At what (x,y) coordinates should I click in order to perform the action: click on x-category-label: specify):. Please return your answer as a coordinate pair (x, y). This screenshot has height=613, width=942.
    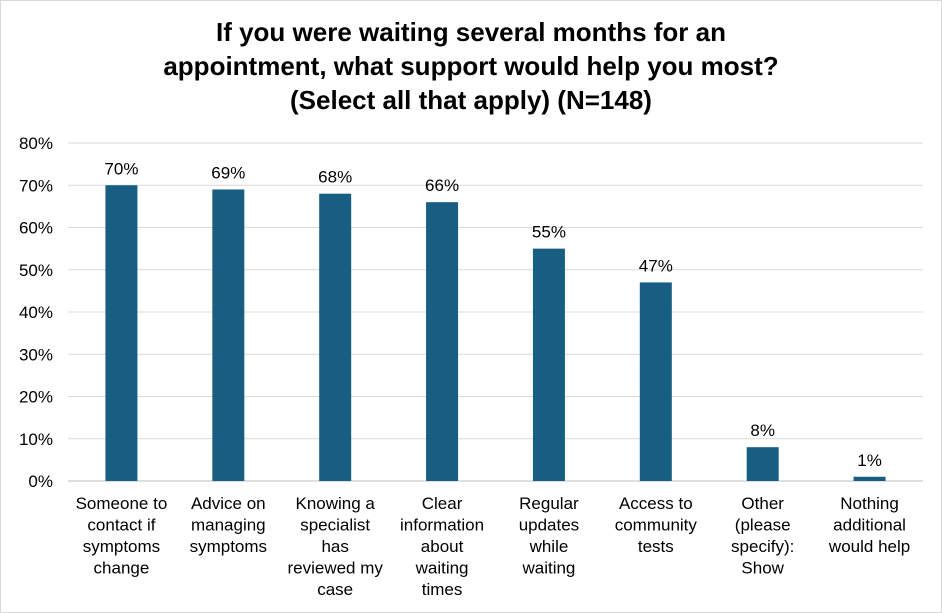
    Looking at the image, I should click on (762, 546).